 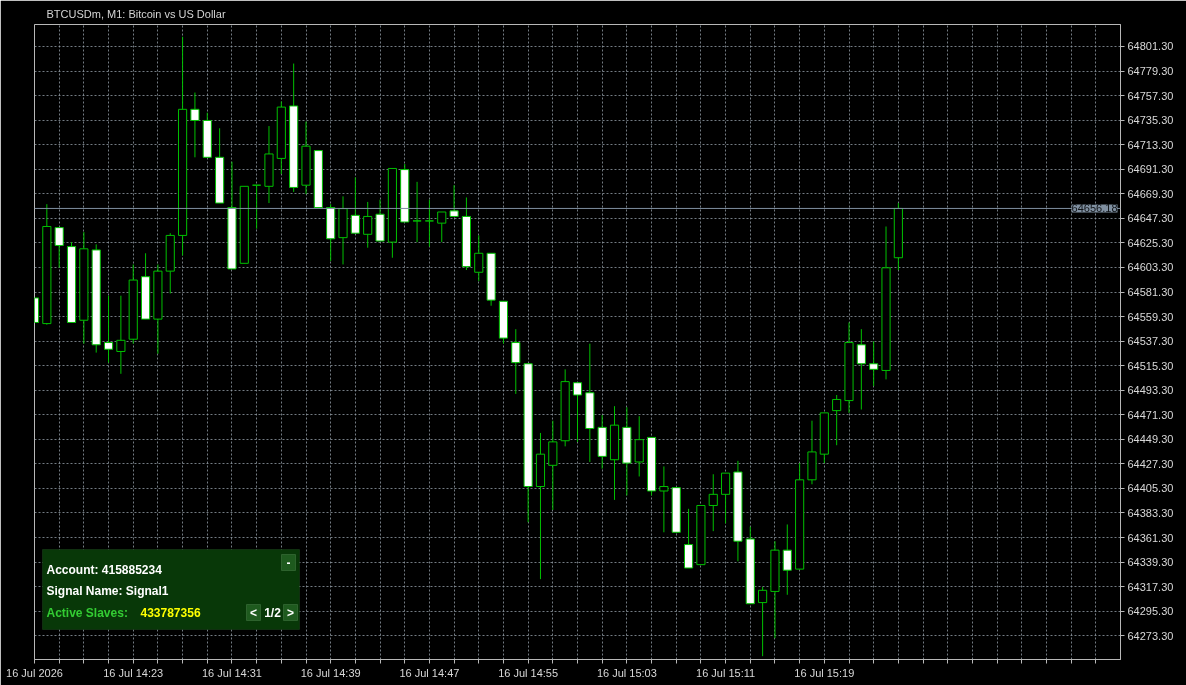 What do you see at coordinates (1150, 611) in the screenshot?
I see `y-tick-label: 64295.30` at bounding box center [1150, 611].